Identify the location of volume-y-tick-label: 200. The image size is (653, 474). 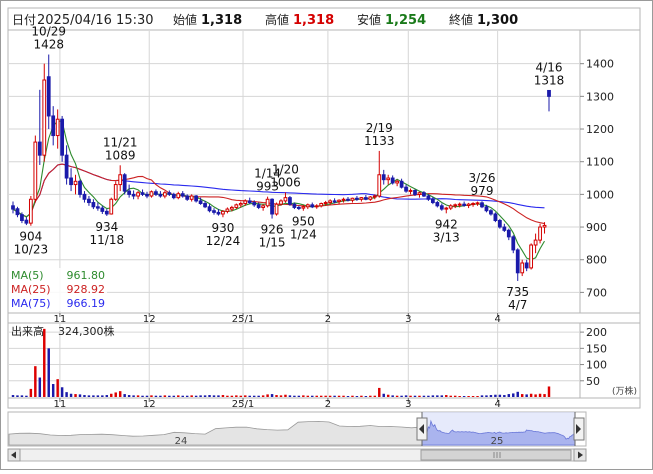
(596, 332).